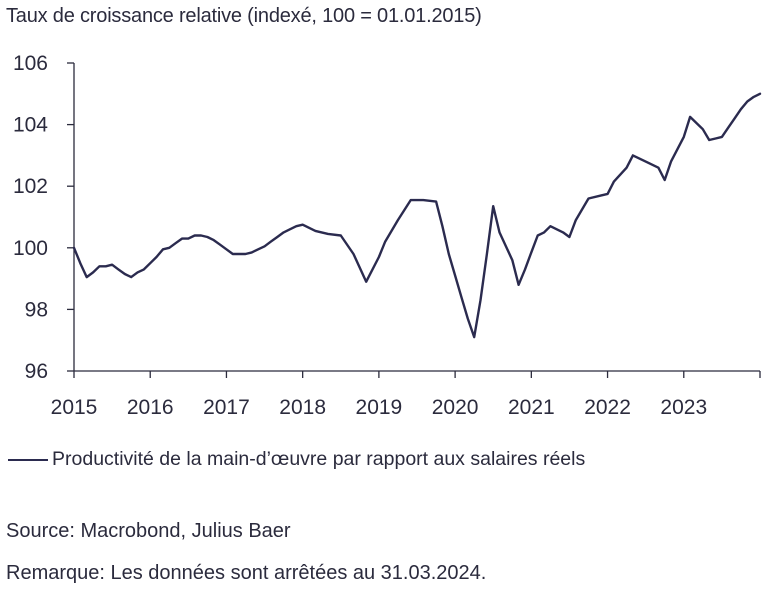 The image size is (779, 599). I want to click on legend-swatch, so click(28, 459).